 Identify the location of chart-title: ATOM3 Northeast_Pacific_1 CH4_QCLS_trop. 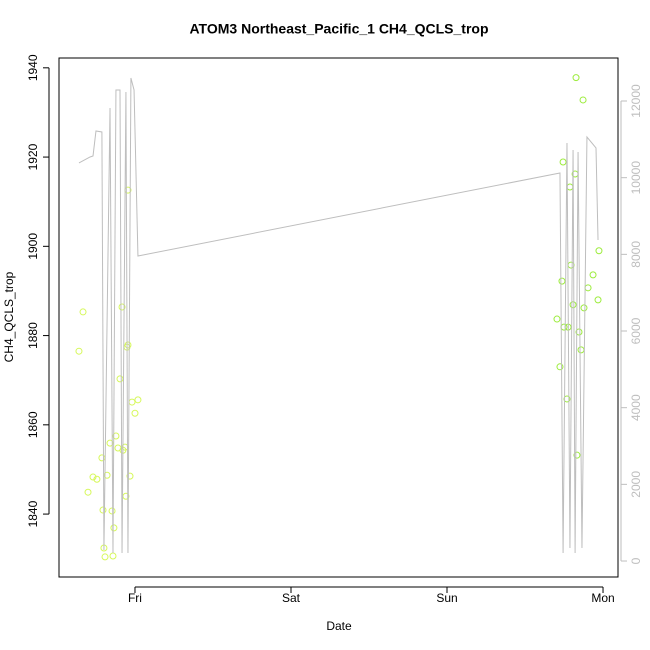
(338, 29).